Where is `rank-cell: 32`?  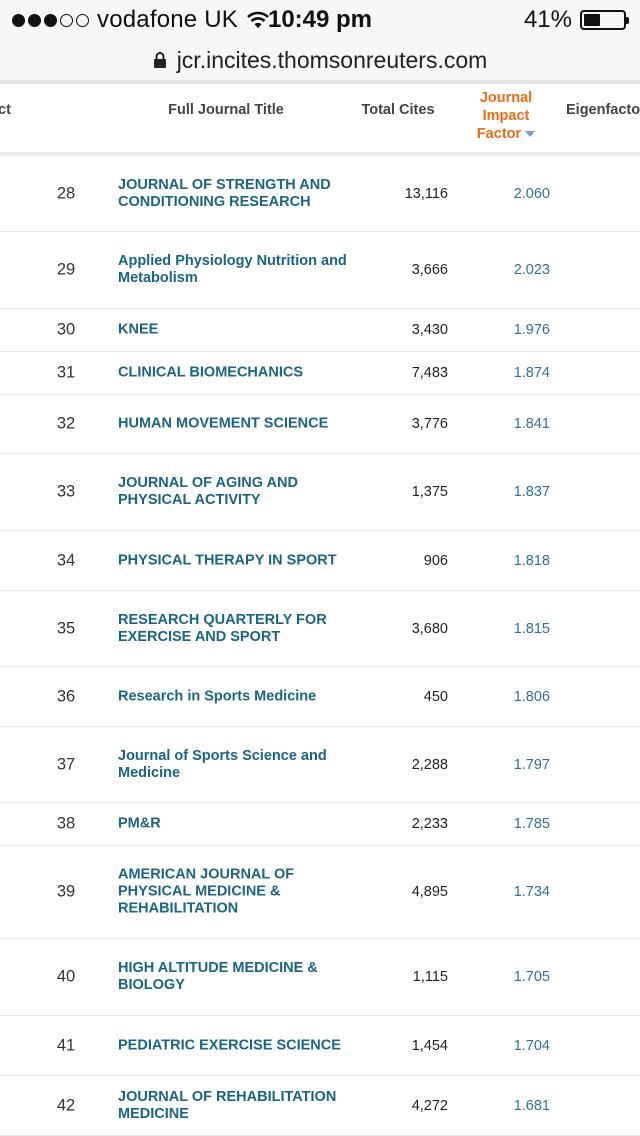
rank-cell: 32 is located at coordinates (66, 423).